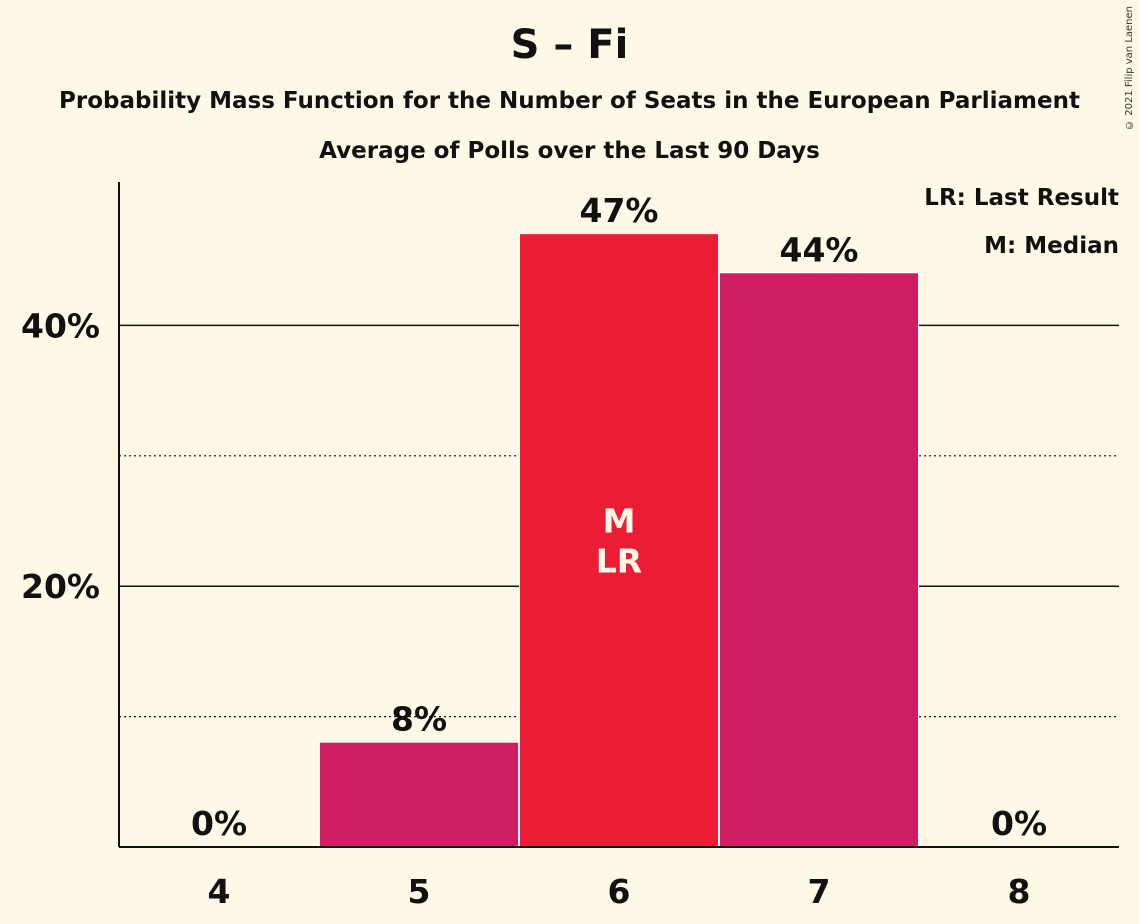  I want to click on bar-marker-m: M, so click(619, 521).